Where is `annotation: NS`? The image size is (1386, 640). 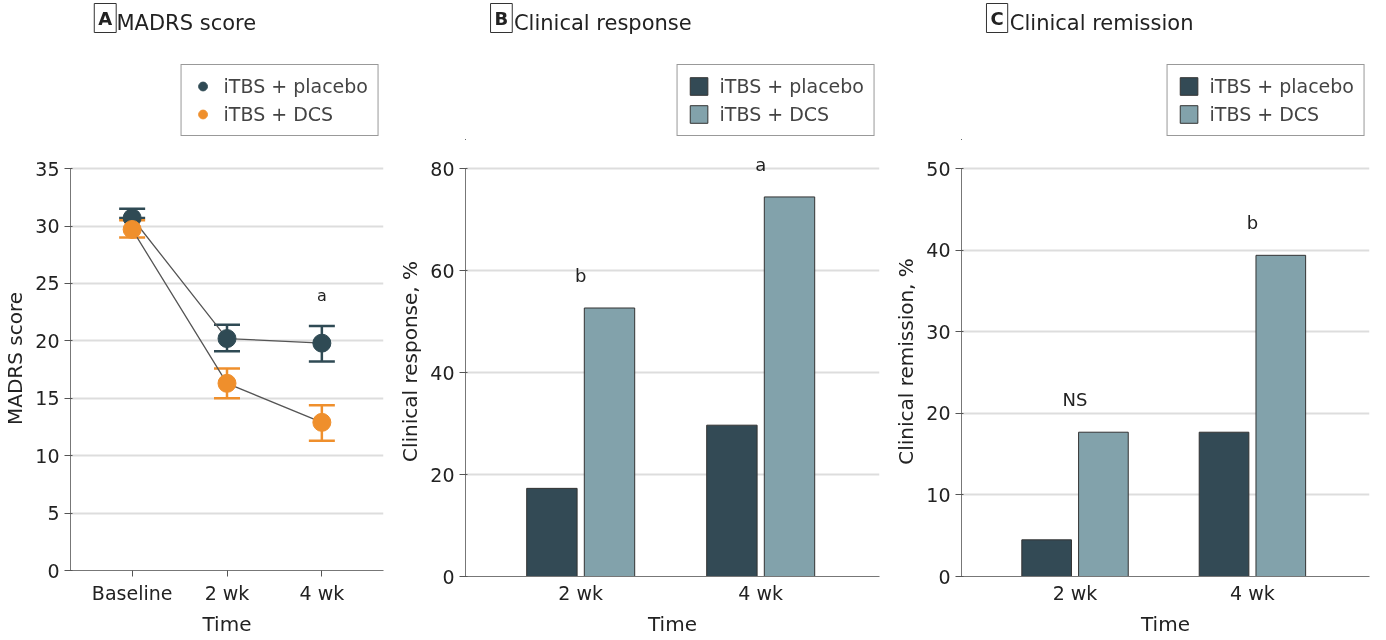 annotation: NS is located at coordinates (1075, 400).